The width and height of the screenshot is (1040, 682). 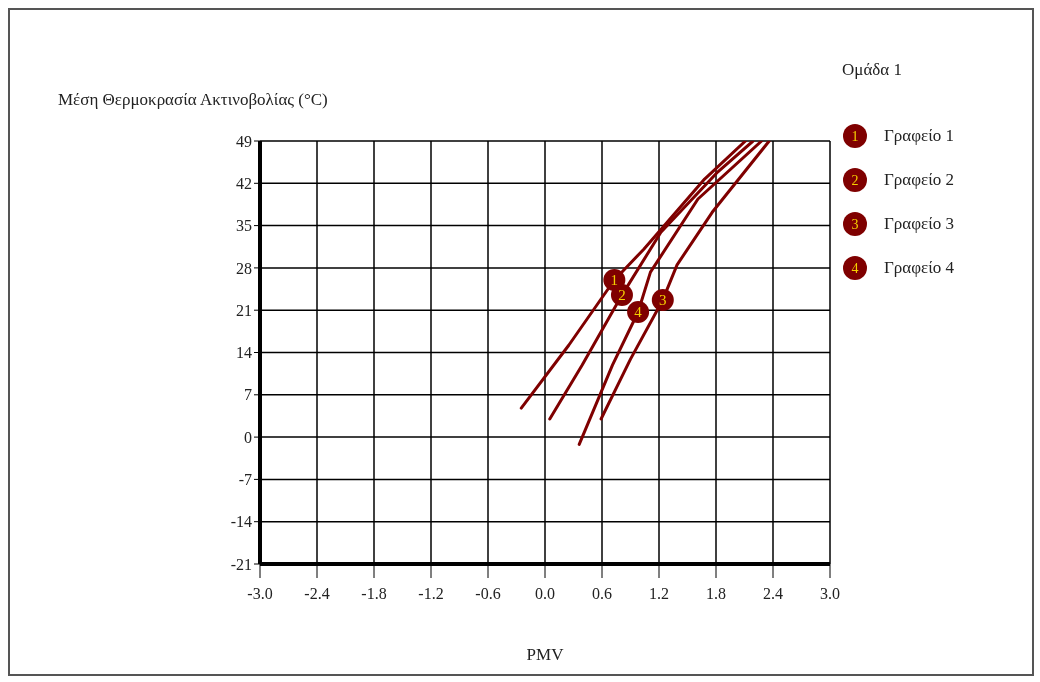 What do you see at coordinates (244, 268) in the screenshot?
I see `y-tick-label: 28` at bounding box center [244, 268].